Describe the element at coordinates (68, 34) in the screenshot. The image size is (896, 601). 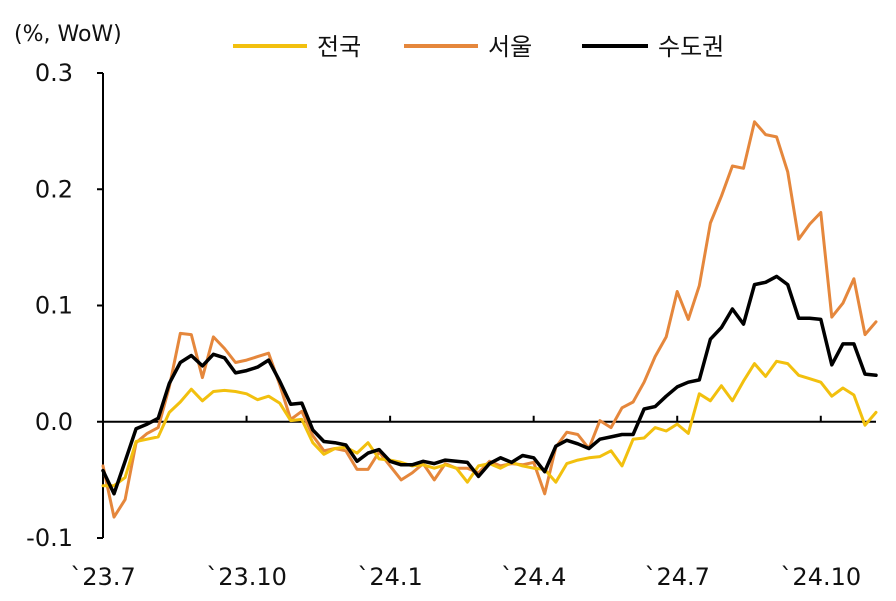
I see `y-axis-unit-label: (%, WoW)` at that location.